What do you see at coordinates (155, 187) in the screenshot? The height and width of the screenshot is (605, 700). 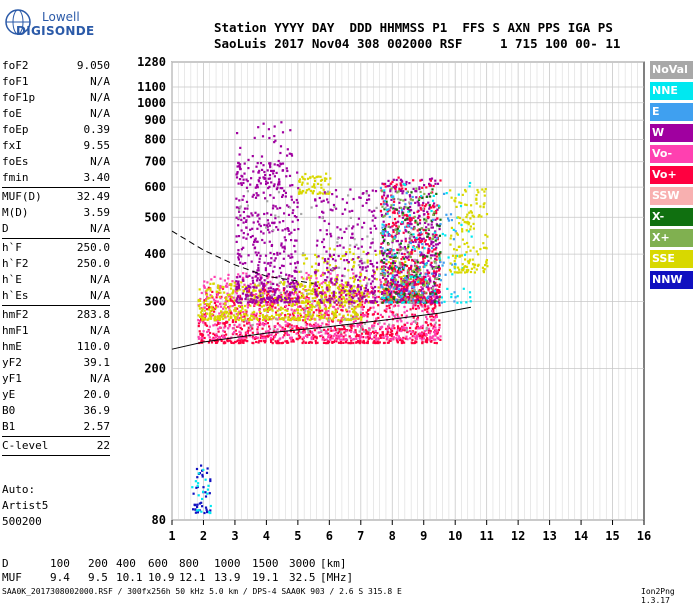 I see `y-tick-label: 600` at bounding box center [155, 187].